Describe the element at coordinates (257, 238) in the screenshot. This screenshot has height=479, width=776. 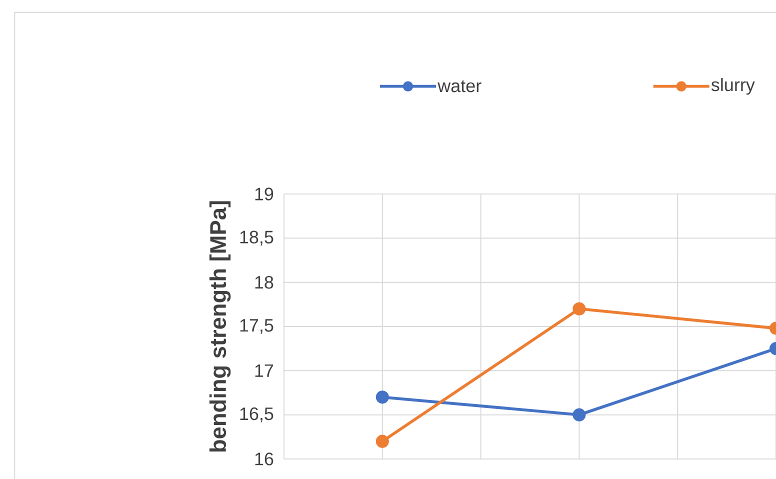
I see `y-tick-label: 18,5` at that location.